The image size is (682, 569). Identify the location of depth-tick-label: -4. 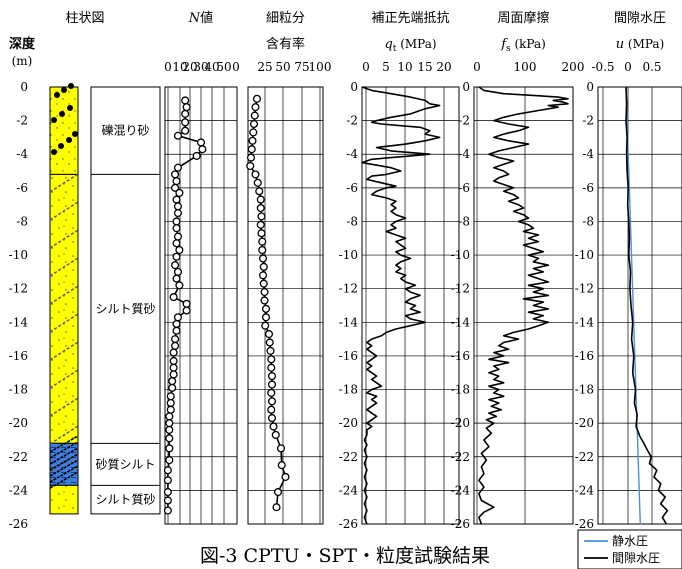
(352, 154).